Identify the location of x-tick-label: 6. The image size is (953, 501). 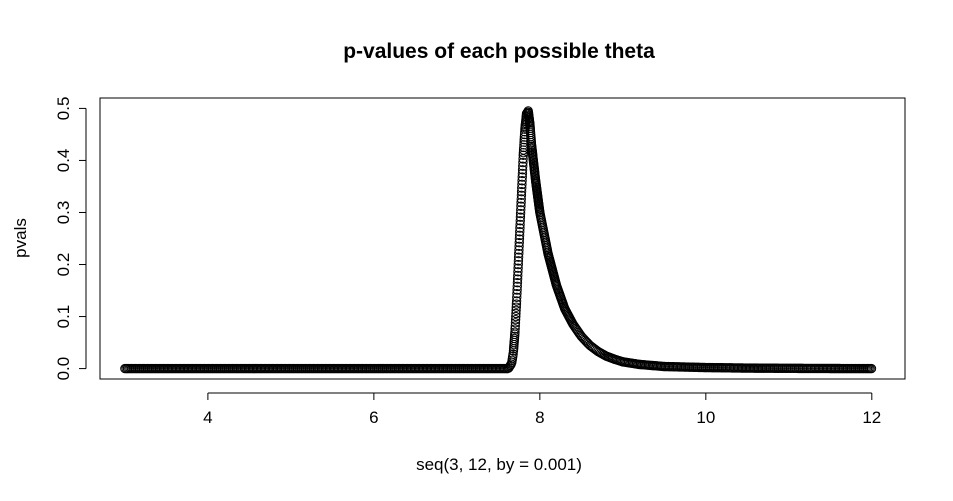
(373, 417).